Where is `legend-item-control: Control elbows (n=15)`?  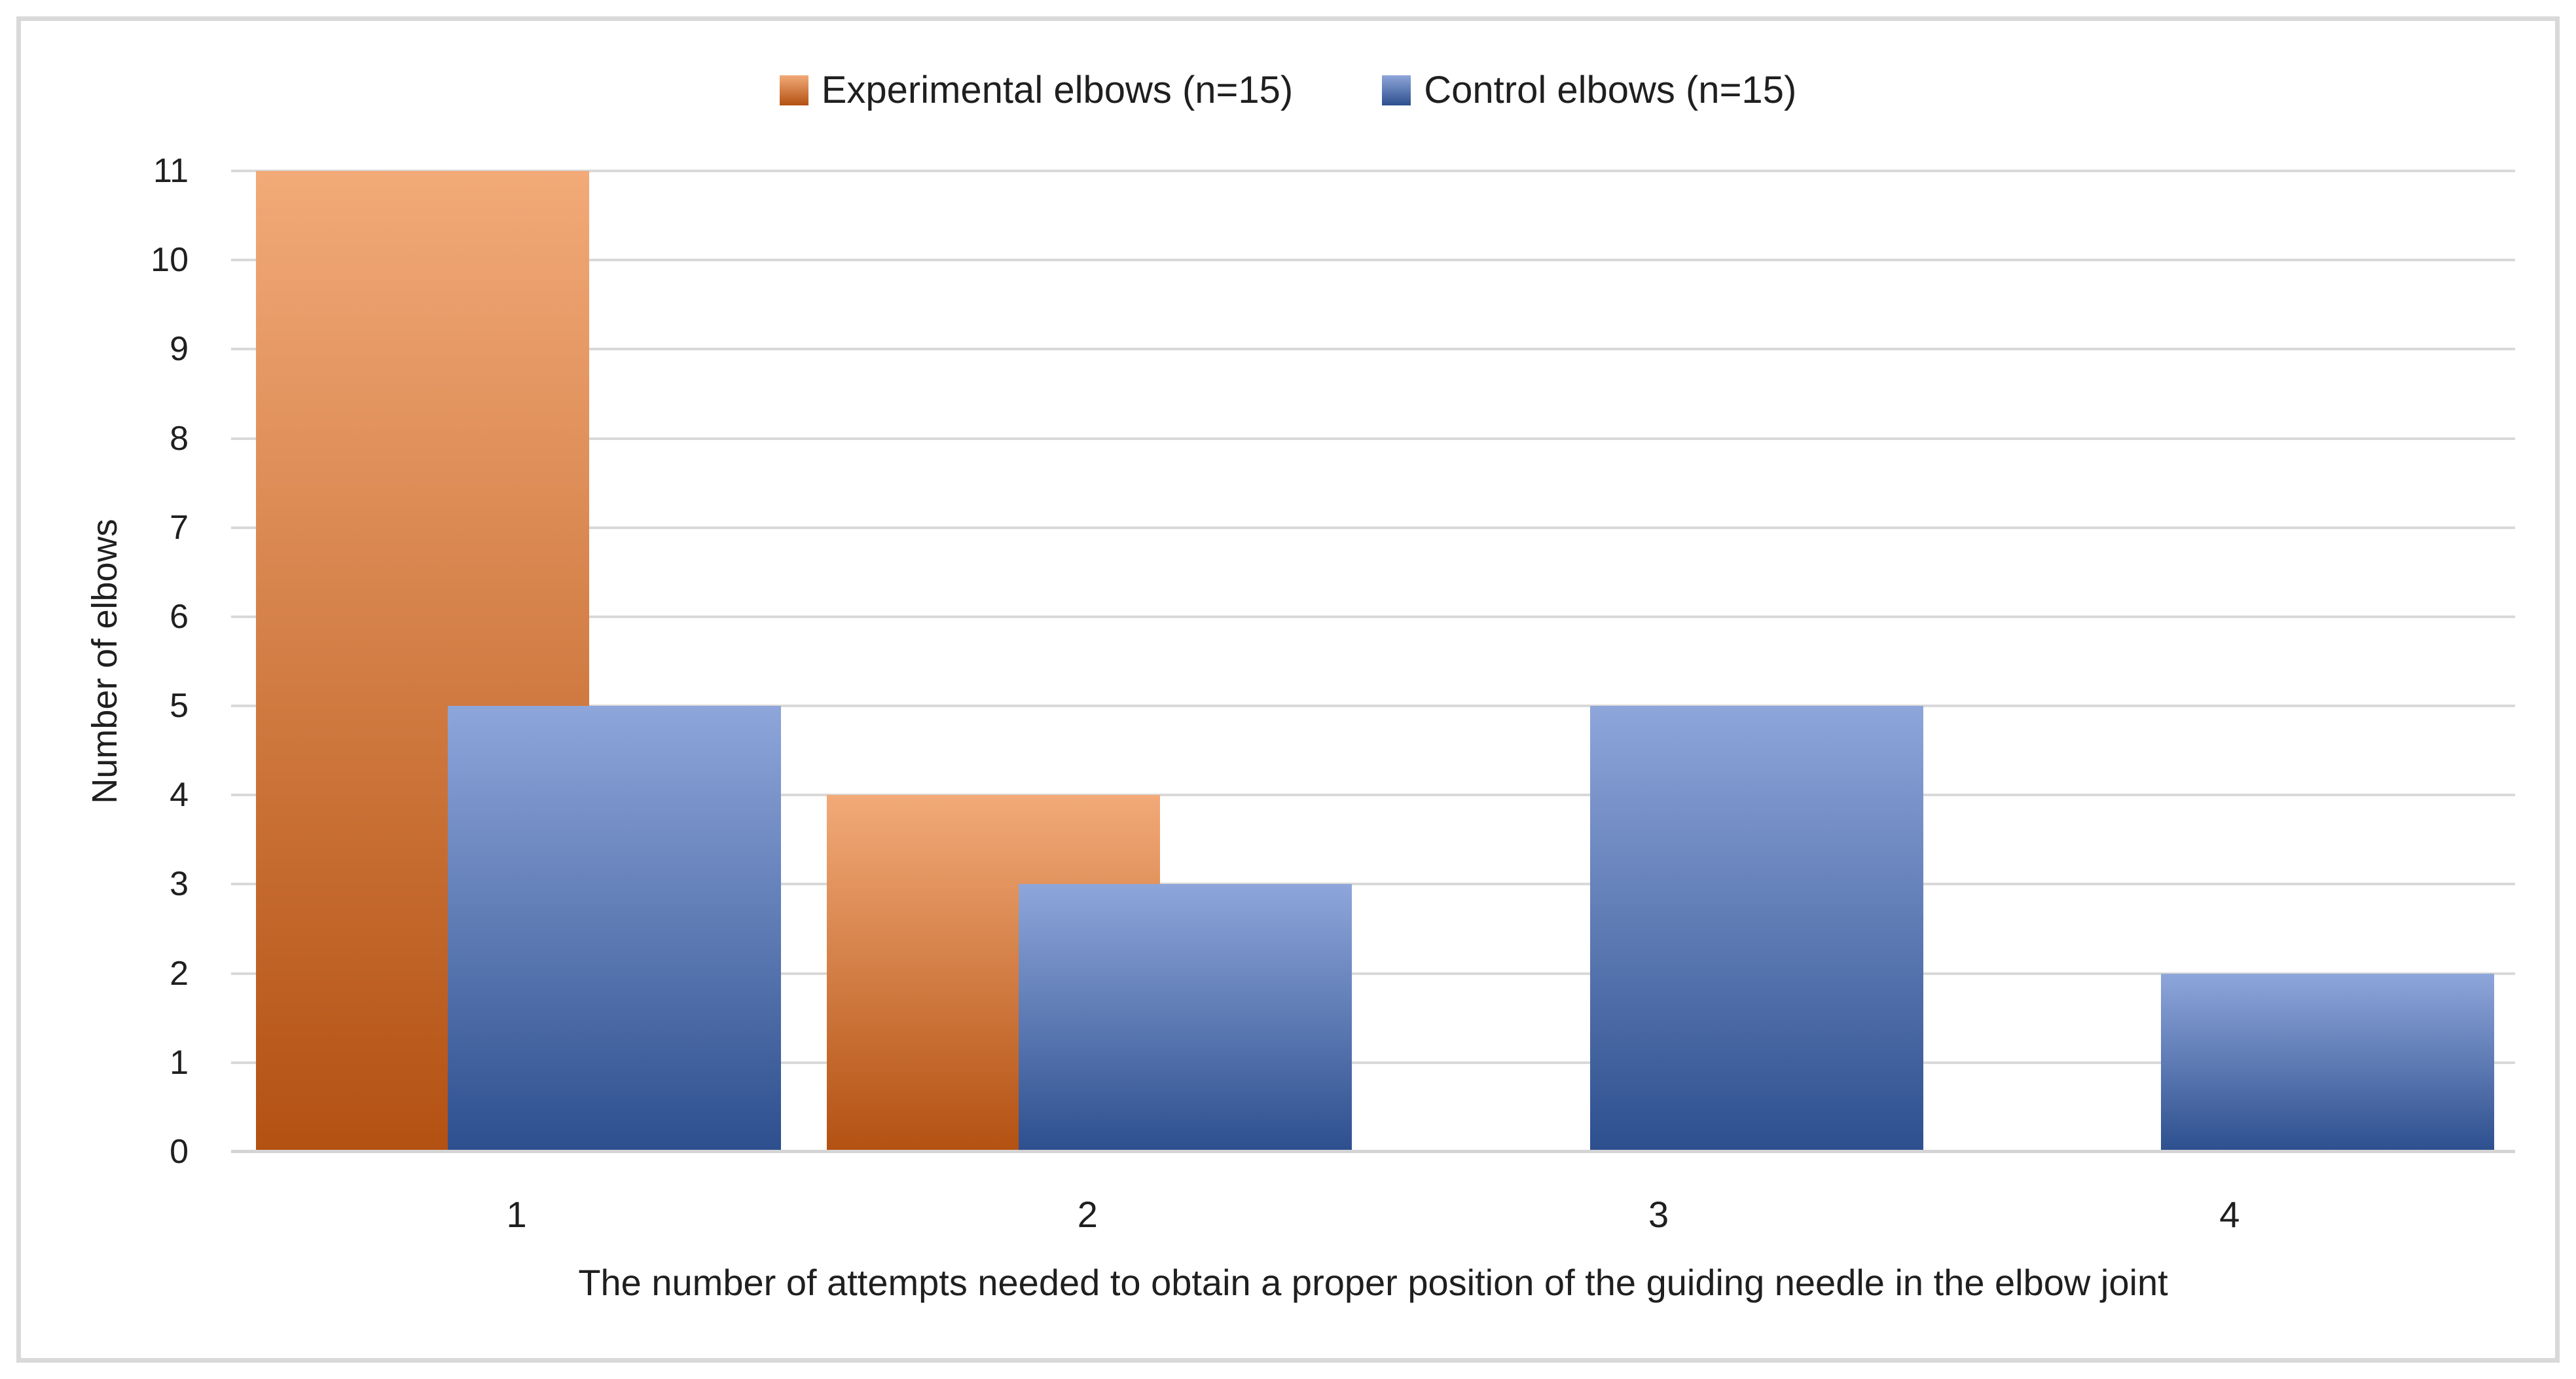
legend-item-control: Control elbows (n=15) is located at coordinates (1589, 90).